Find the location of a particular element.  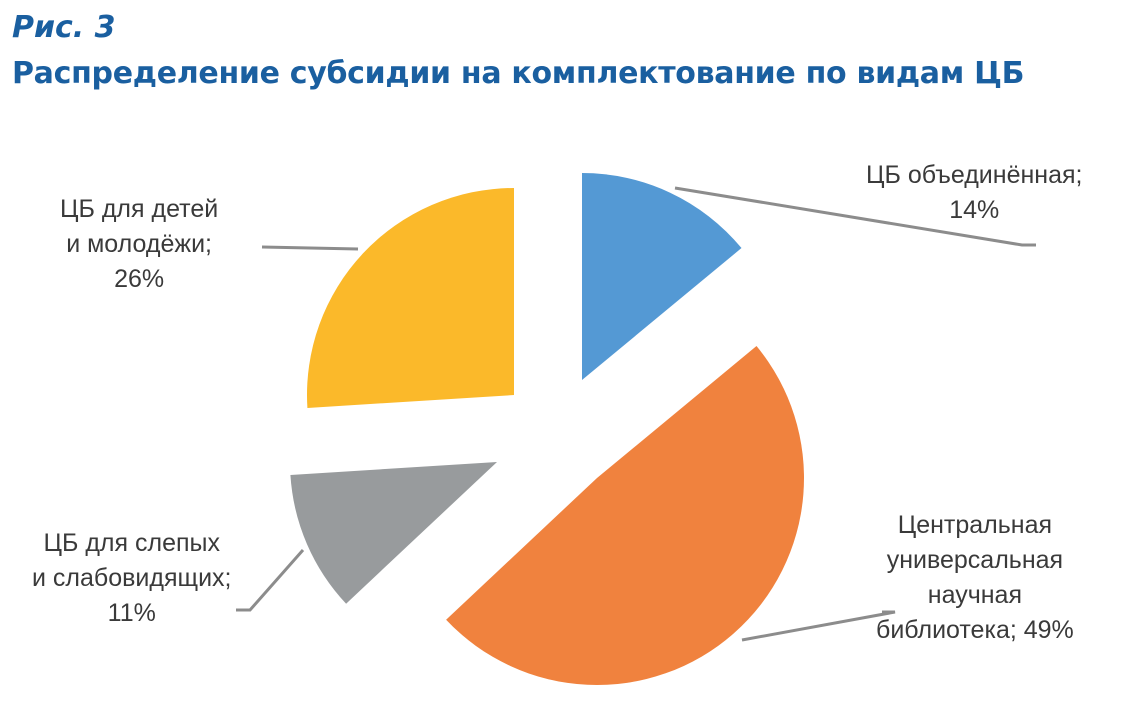

slice-label-0: ЦБ объединённая; 14% is located at coordinates (974, 193).